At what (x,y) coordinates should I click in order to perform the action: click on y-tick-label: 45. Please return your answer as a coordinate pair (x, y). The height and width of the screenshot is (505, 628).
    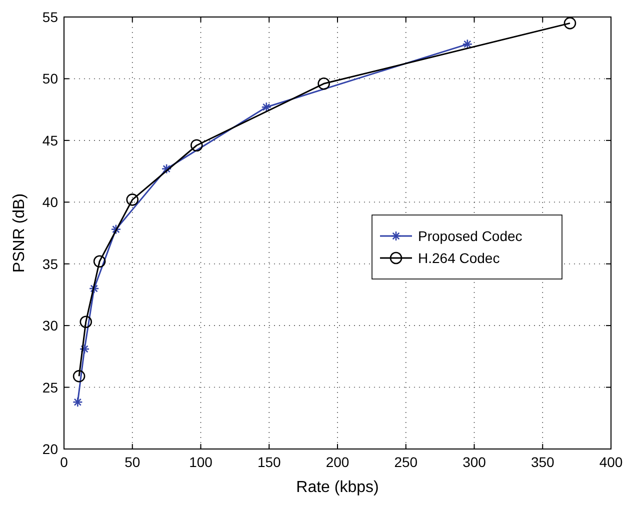
    Looking at the image, I should click on (50, 140).